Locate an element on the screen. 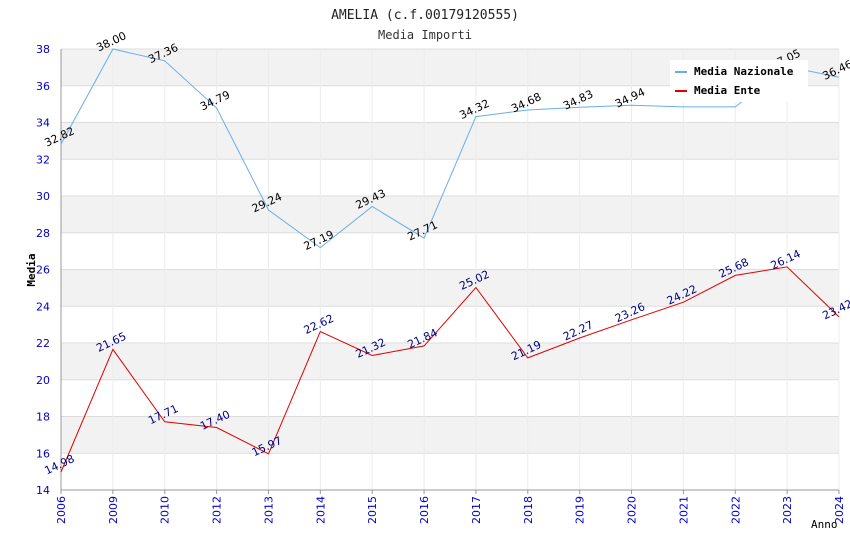  x-tick-label: 2019 is located at coordinates (580, 510).